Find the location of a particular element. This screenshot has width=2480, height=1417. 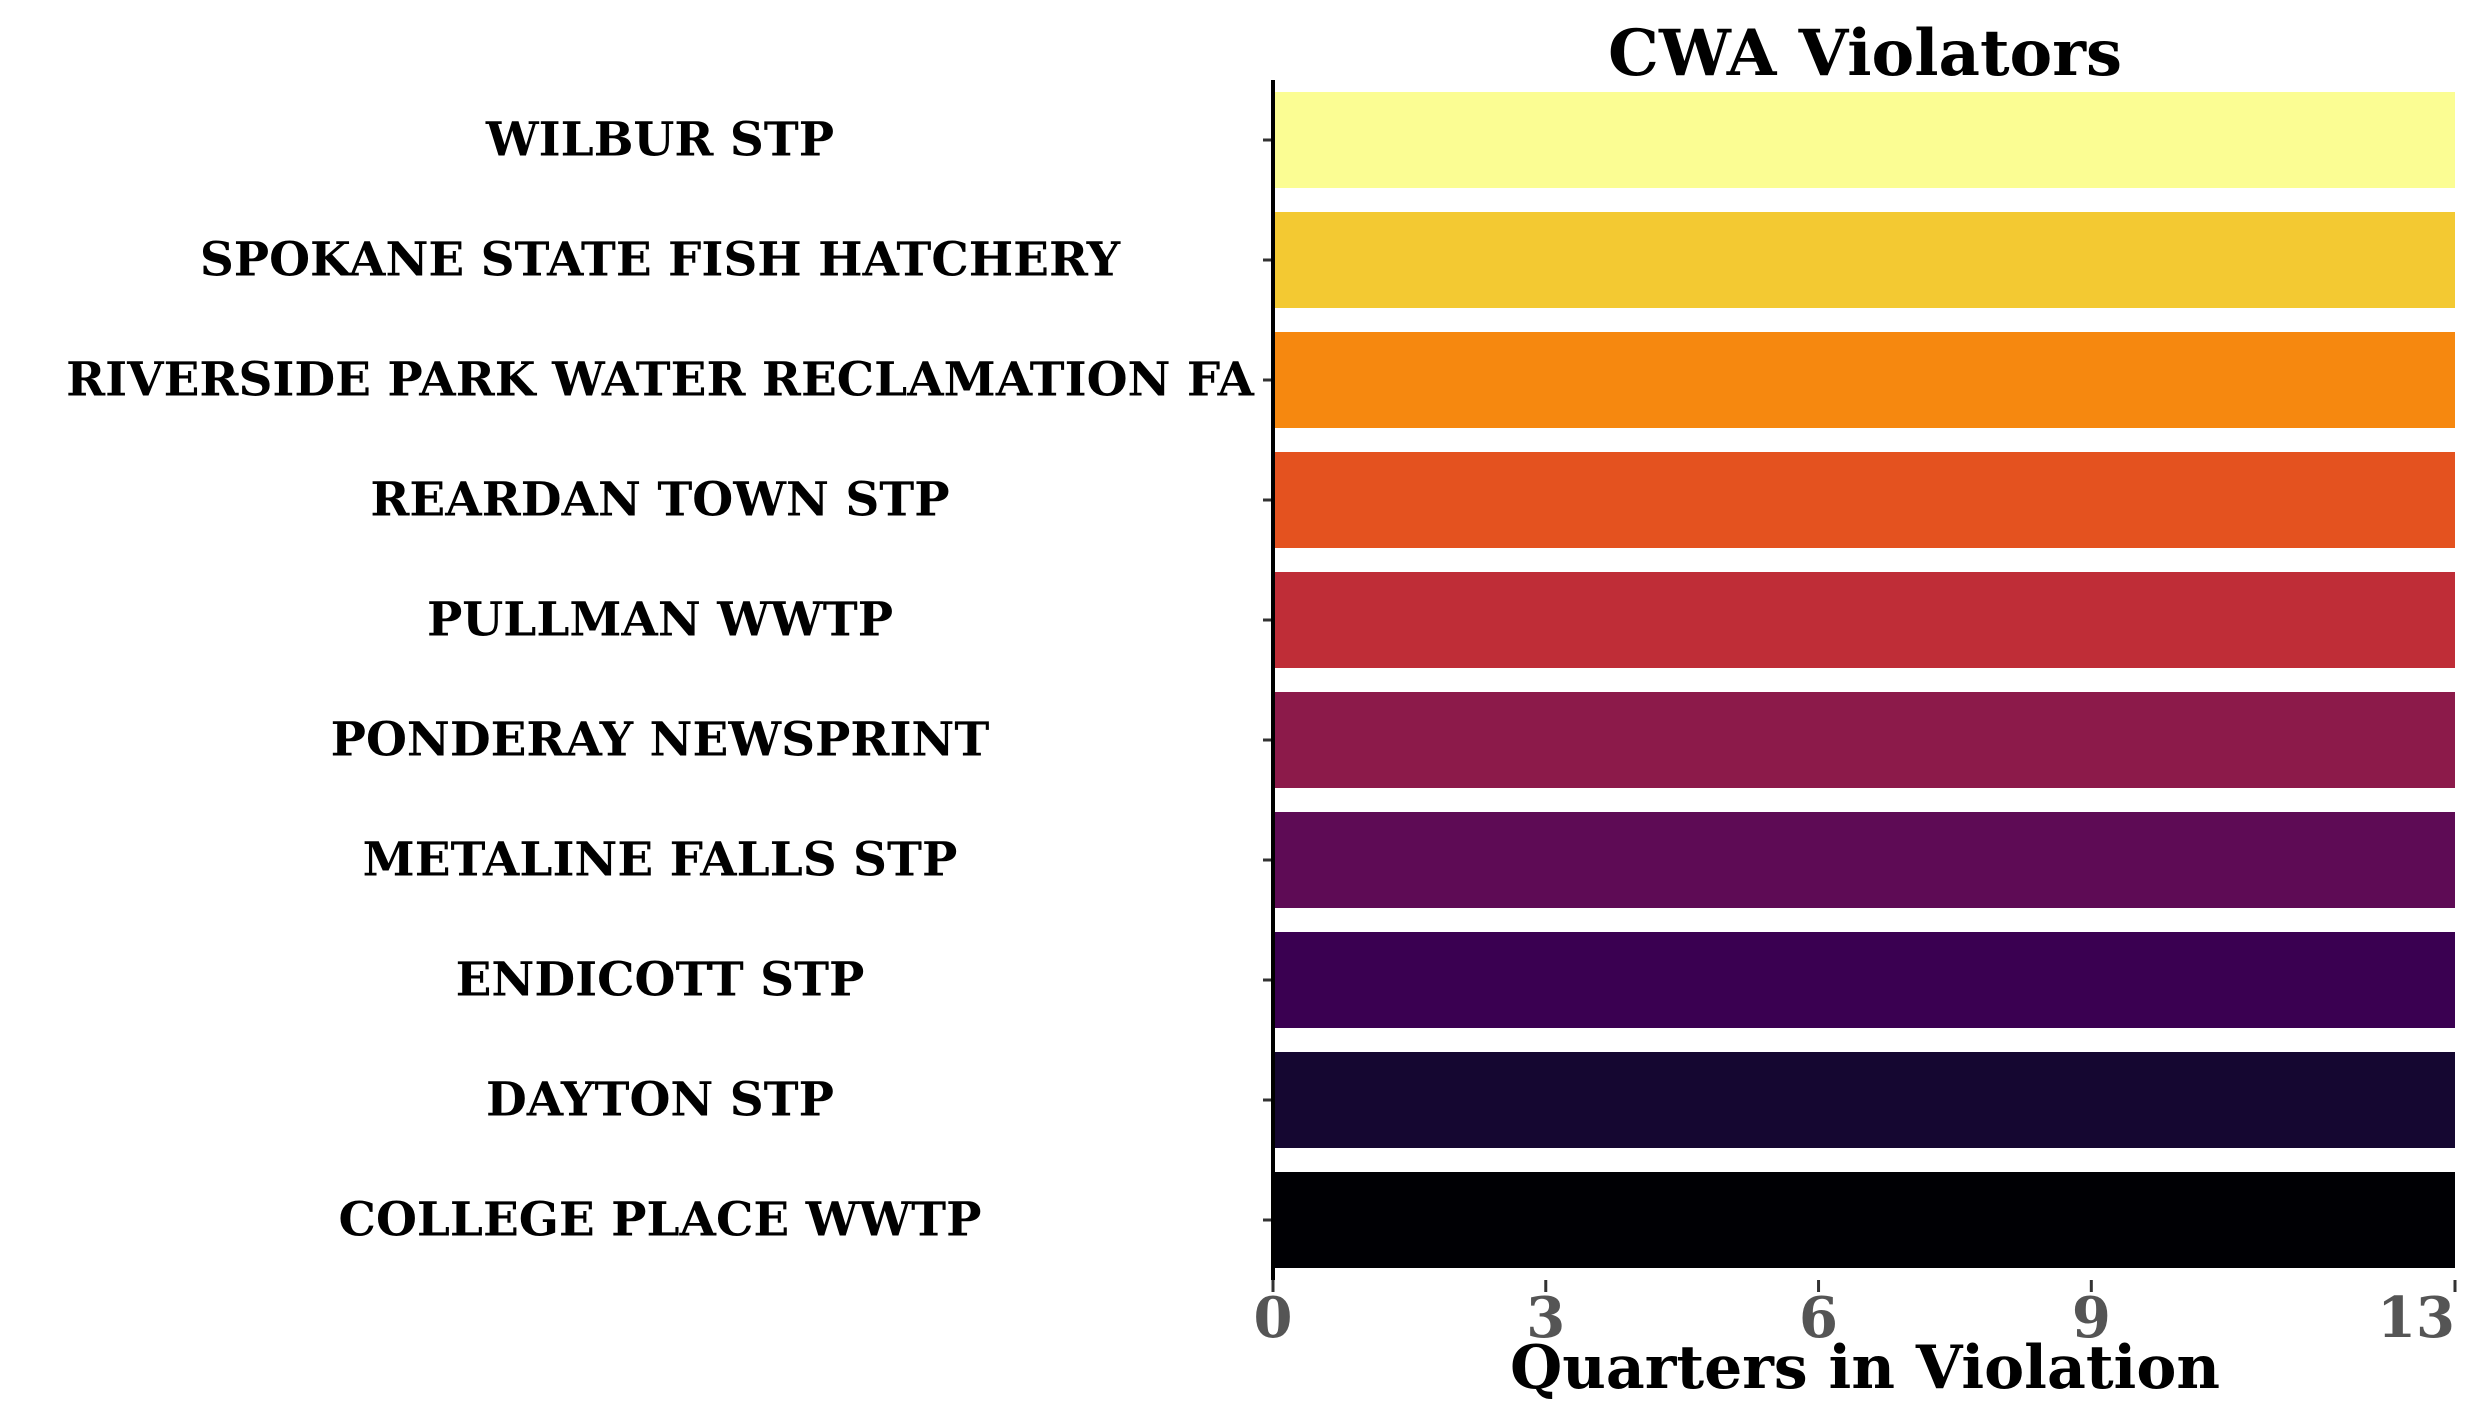

category-label: COLLEGE PLACE WWTP is located at coordinates (660, 1220).